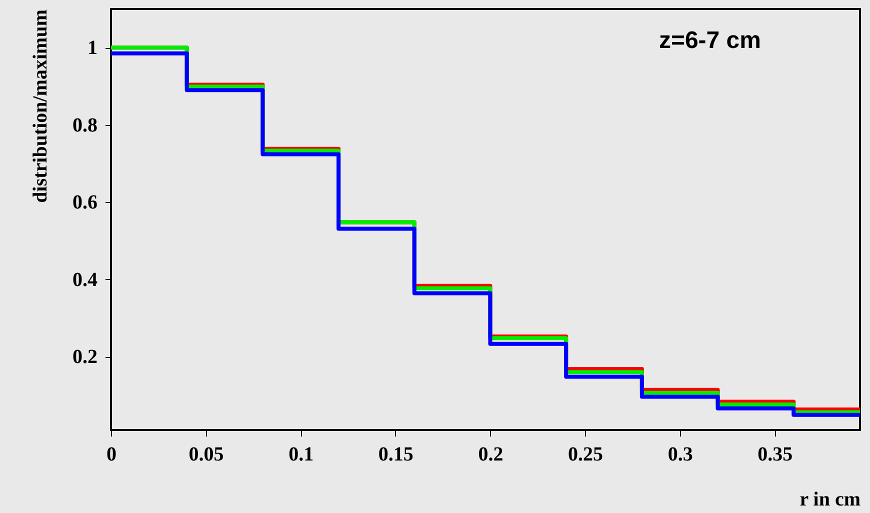 This screenshot has height=513, width=870. Describe the element at coordinates (85, 125) in the screenshot. I see `y-tick-label: 0.8` at that location.